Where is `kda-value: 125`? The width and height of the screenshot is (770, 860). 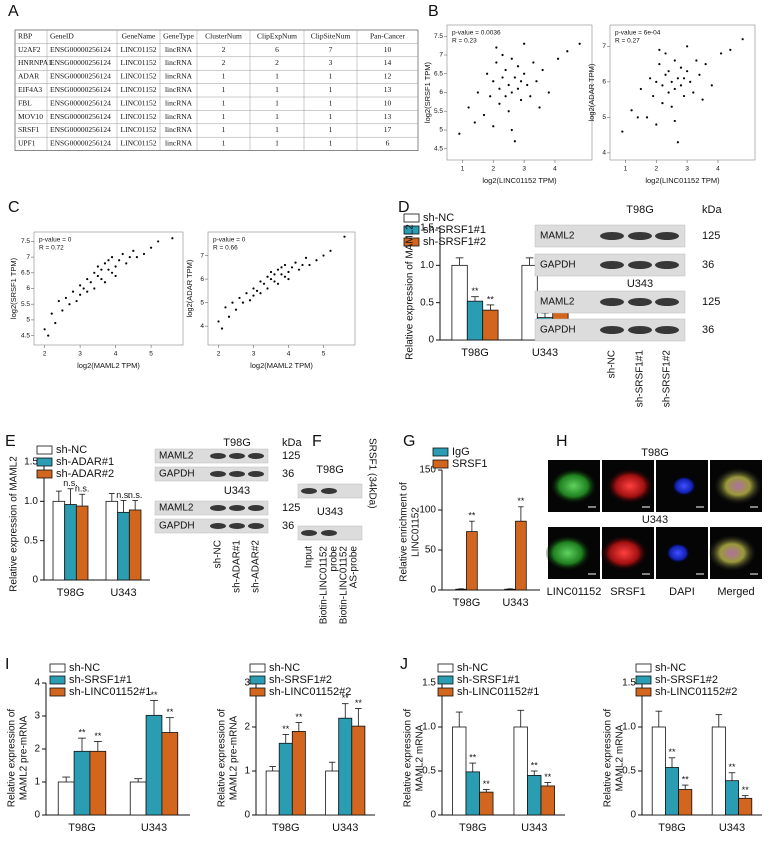
kda-value: 125 is located at coordinates (291, 456).